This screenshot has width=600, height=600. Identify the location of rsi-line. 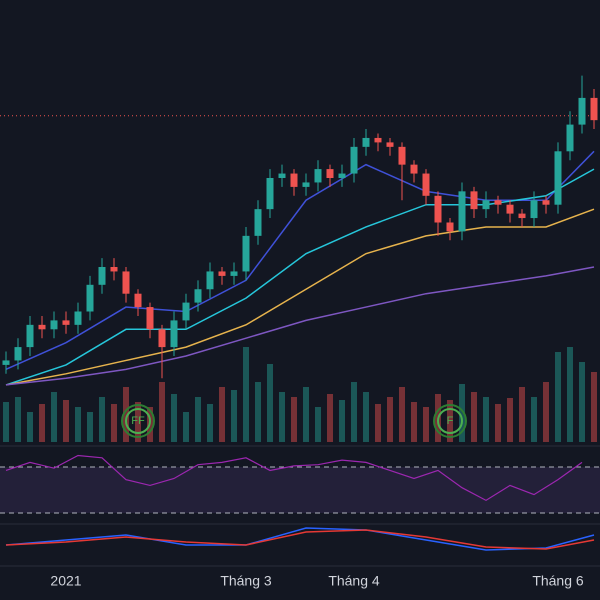
(294, 478).